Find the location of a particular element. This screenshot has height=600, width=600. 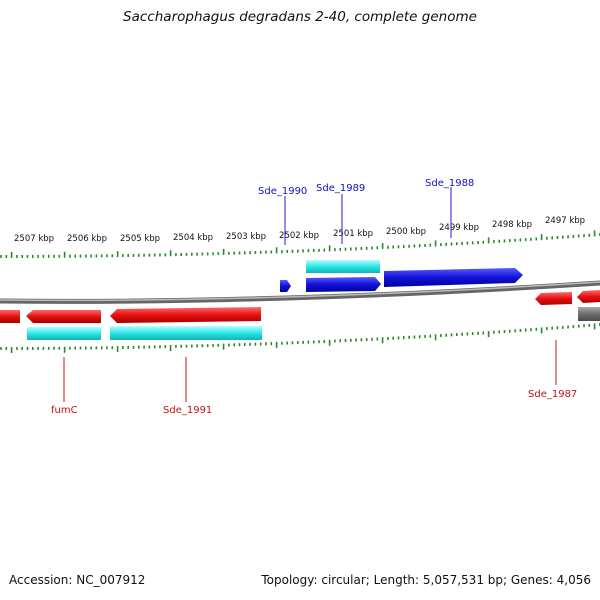

gene-sde1987 is located at coordinates (553, 298).